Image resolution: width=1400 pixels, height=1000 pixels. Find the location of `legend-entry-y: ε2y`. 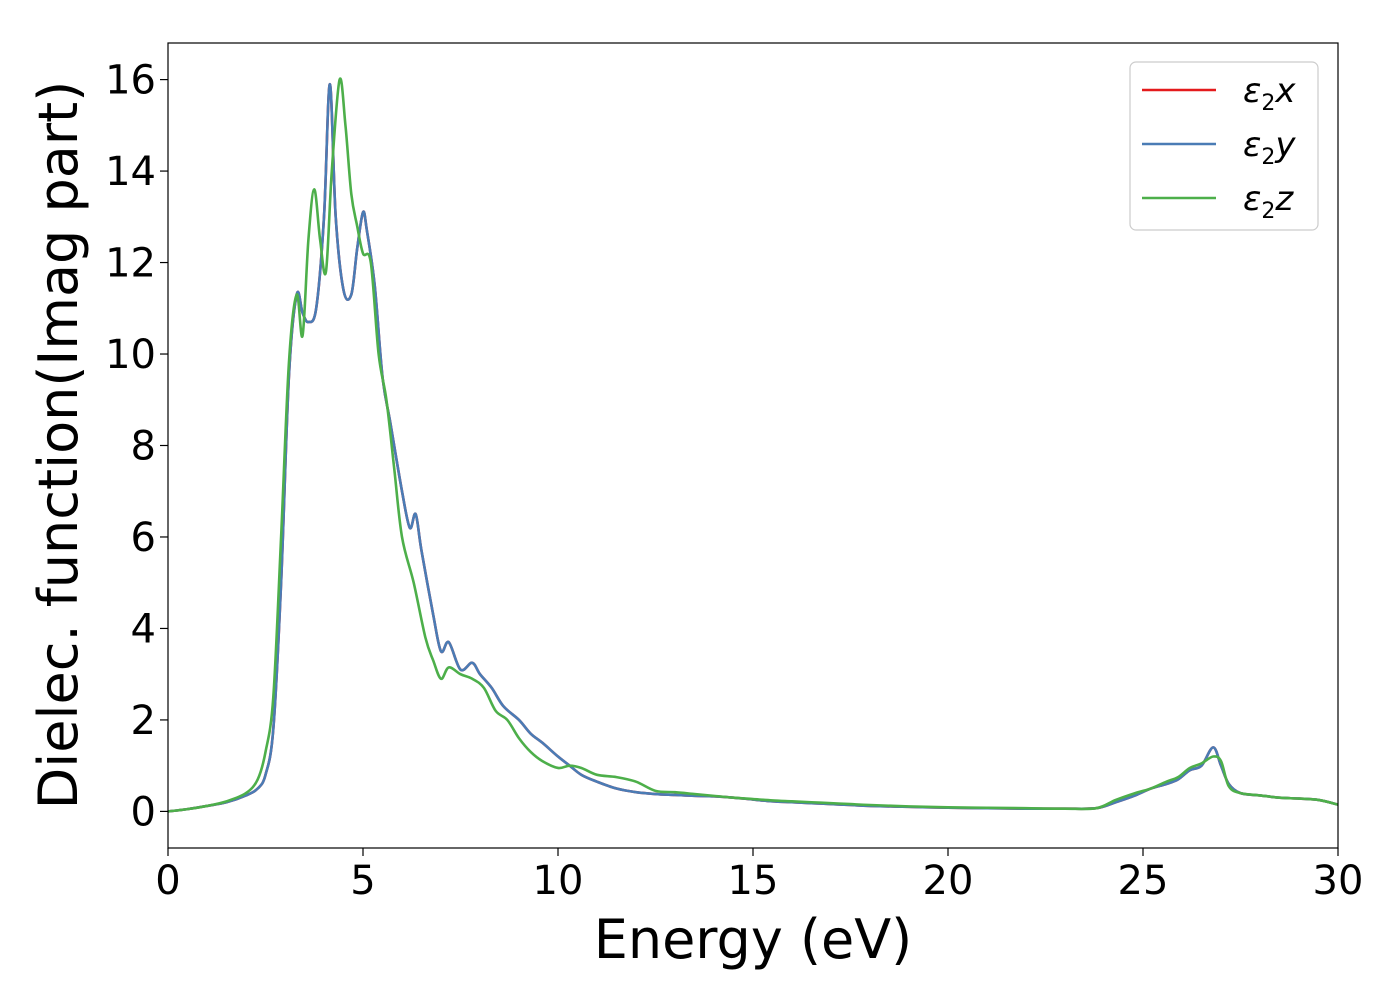

legend-entry-y: ε2y is located at coordinates (1269, 147).